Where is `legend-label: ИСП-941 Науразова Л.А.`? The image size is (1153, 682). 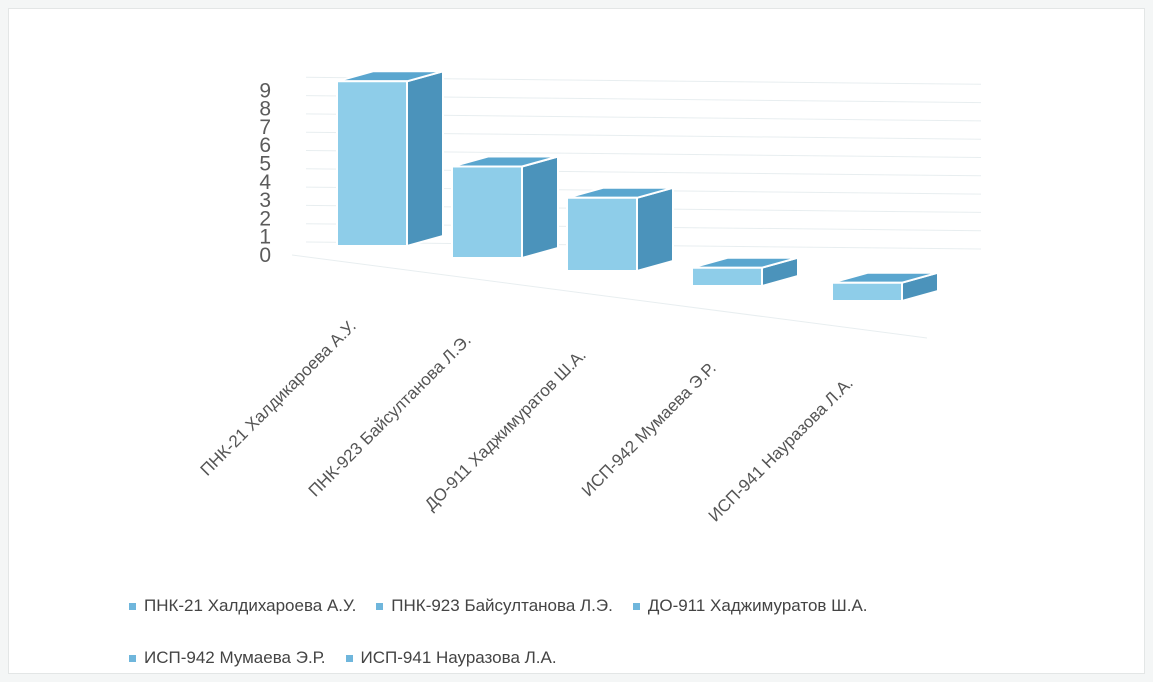
legend-label: ИСП-941 Науразова Л.А. is located at coordinates (458, 657).